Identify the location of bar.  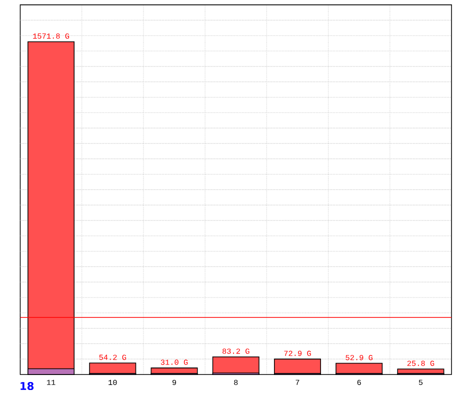
(297, 366).